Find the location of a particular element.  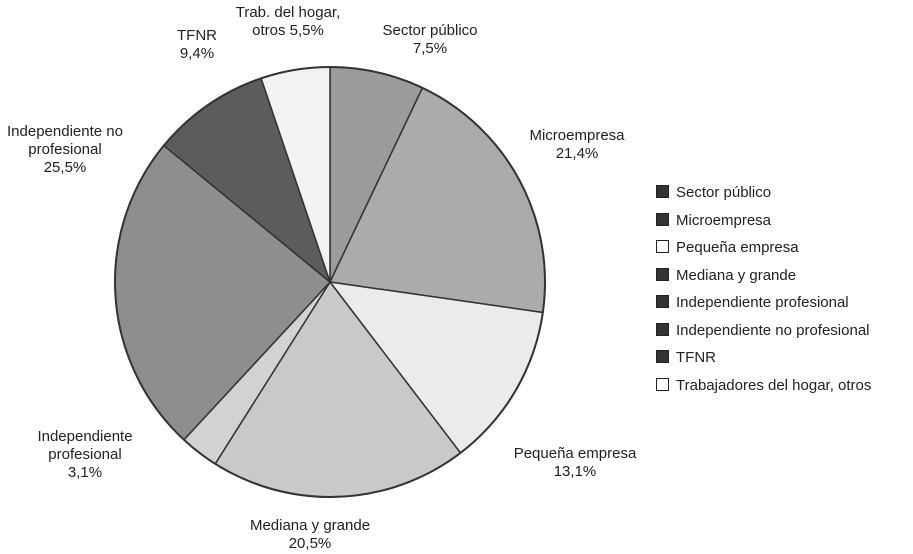

legend-label: Pequeña empresa is located at coordinates (737, 247).